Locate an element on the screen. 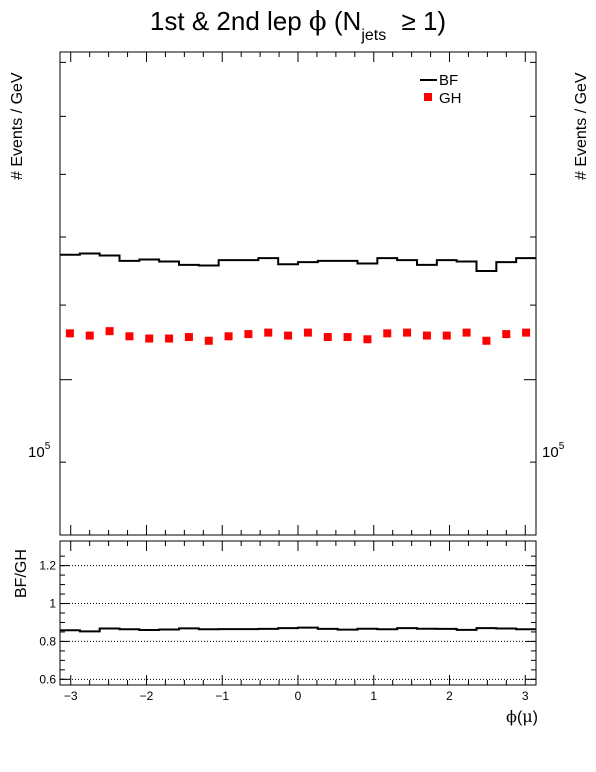 This screenshot has height=772, width=596. legend-gh-label: GH is located at coordinates (450, 98).